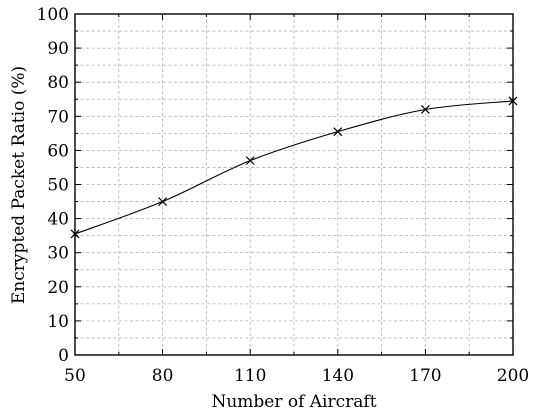 This screenshot has height=415, width=534. What do you see at coordinates (75, 376) in the screenshot?
I see `x-tick-label: 50` at bounding box center [75, 376].